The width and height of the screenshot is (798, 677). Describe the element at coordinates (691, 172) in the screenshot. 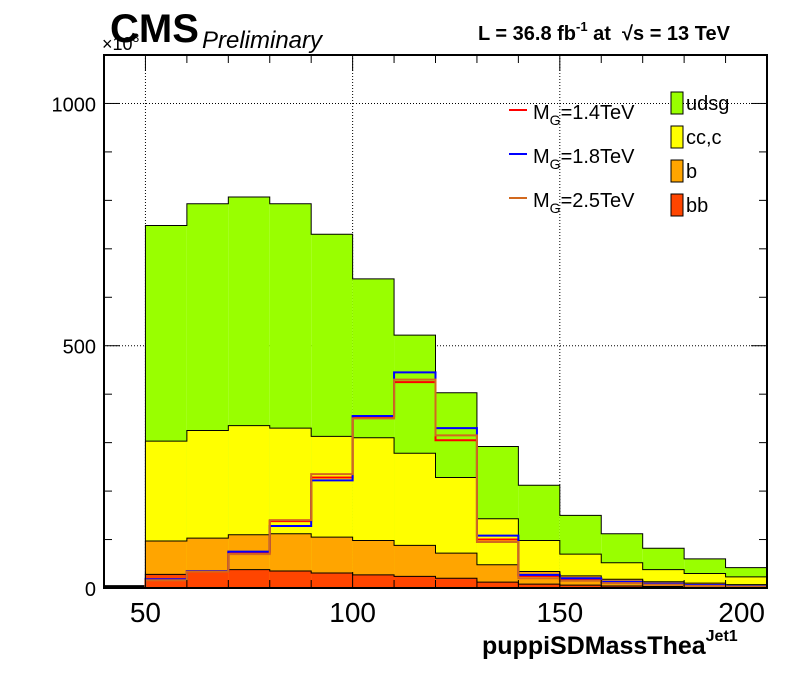

I see `legend-stack-label-2: b` at that location.